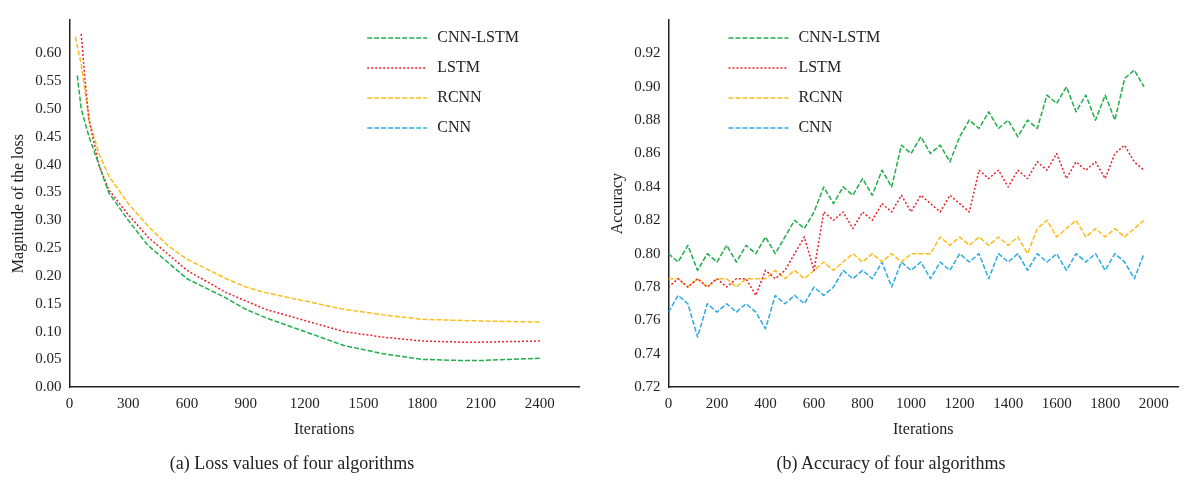  Describe the element at coordinates (292, 463) in the screenshot. I see `text: (a) Loss values of four algorithms` at that location.